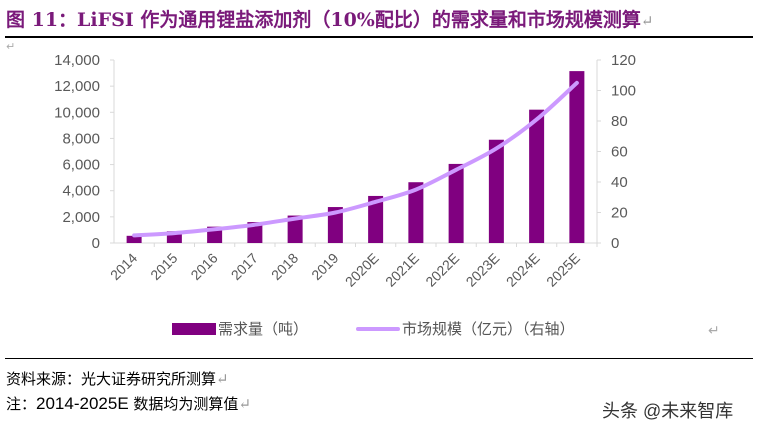 The height and width of the screenshot is (428, 758). I want to click on x-tick-label: 2023E, so click(483, 270).